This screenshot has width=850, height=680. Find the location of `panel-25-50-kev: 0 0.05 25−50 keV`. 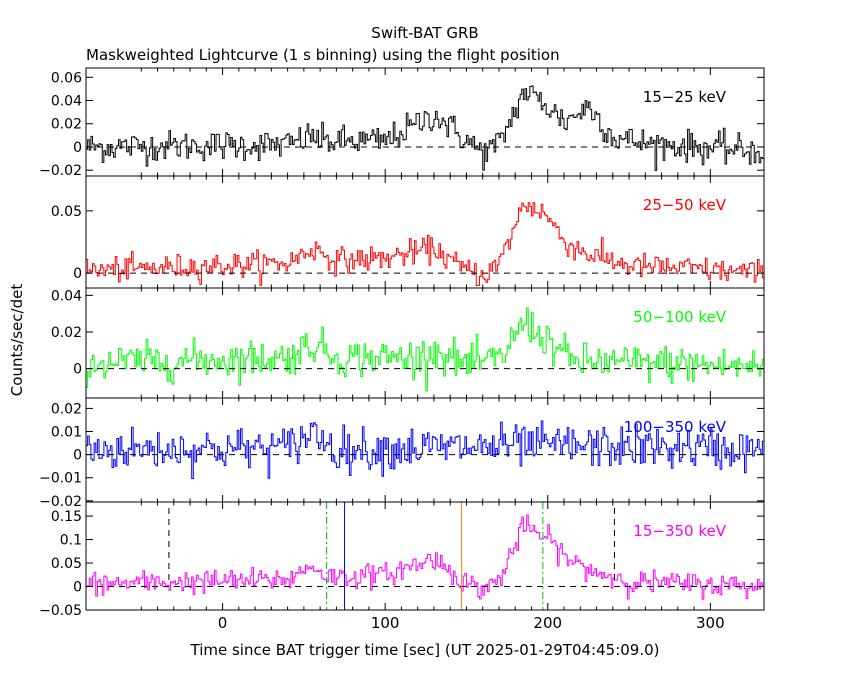

panel-25-50-kev: 0 0.05 25−50 keV is located at coordinates (408, 232).